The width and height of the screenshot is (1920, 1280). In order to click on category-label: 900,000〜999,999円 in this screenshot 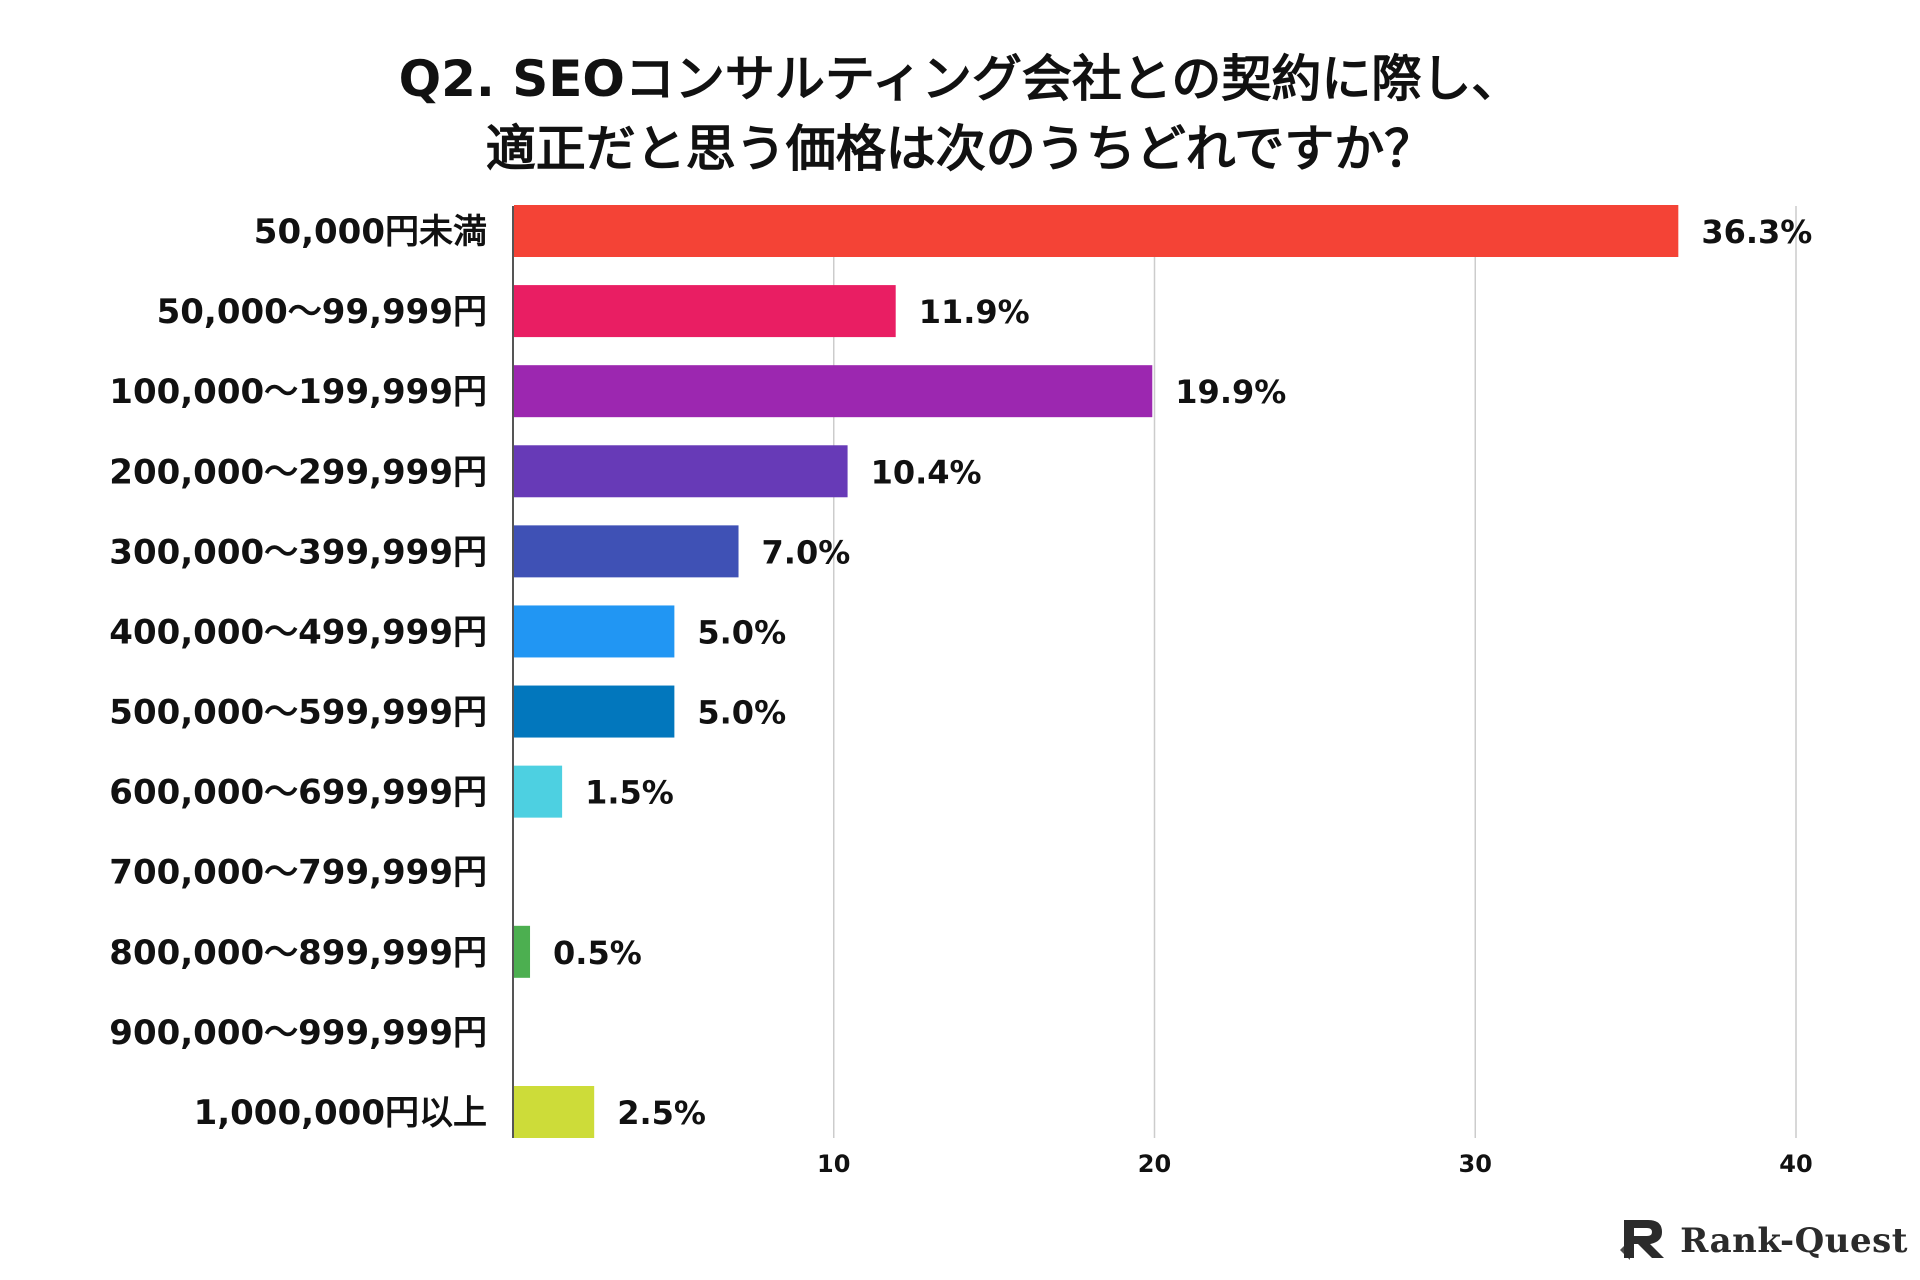, I will do `click(298, 1033)`.